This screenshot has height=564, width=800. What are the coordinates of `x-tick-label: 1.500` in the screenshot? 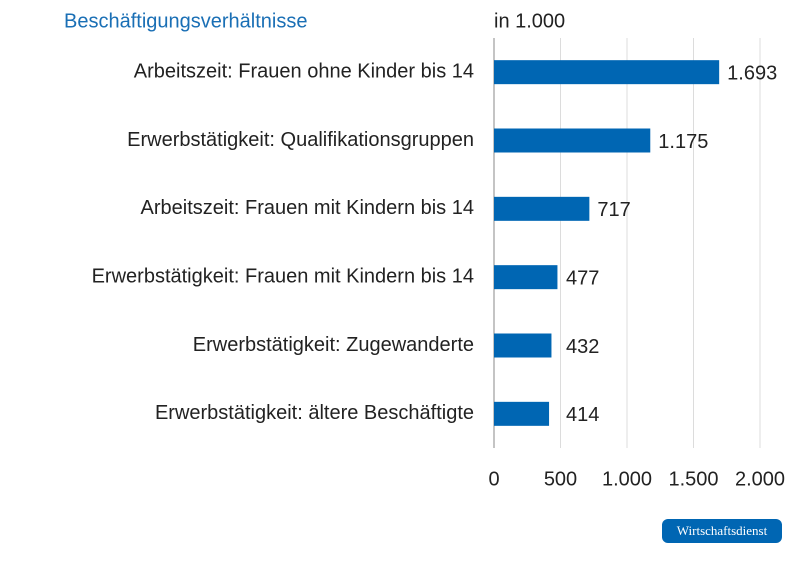 It's located at (693, 479).